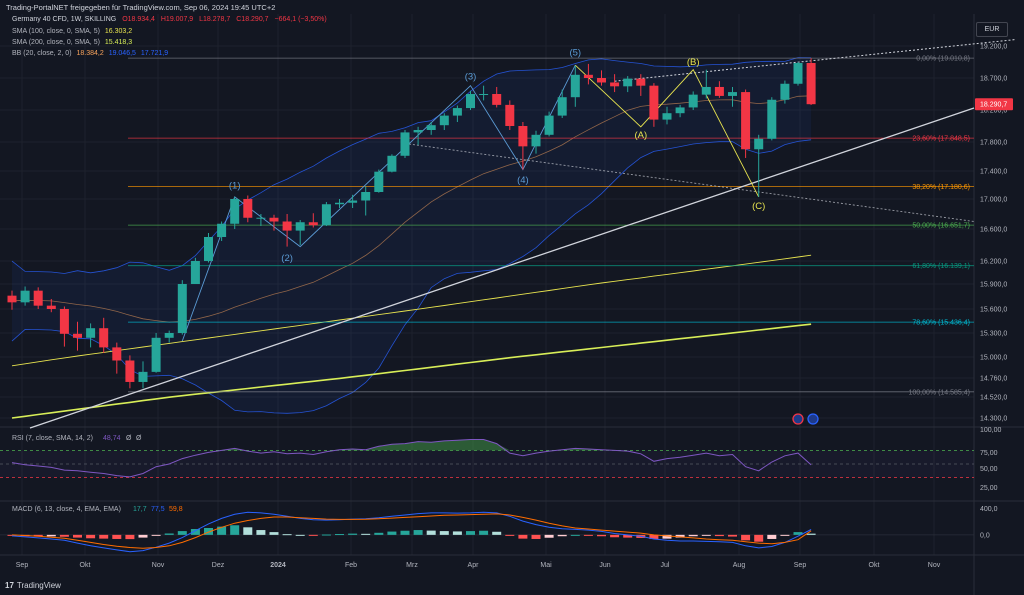 The image size is (1024, 595). What do you see at coordinates (941, 226) in the screenshot?
I see `fib-level-label: 50,00% (16.651,7)` at bounding box center [941, 226].